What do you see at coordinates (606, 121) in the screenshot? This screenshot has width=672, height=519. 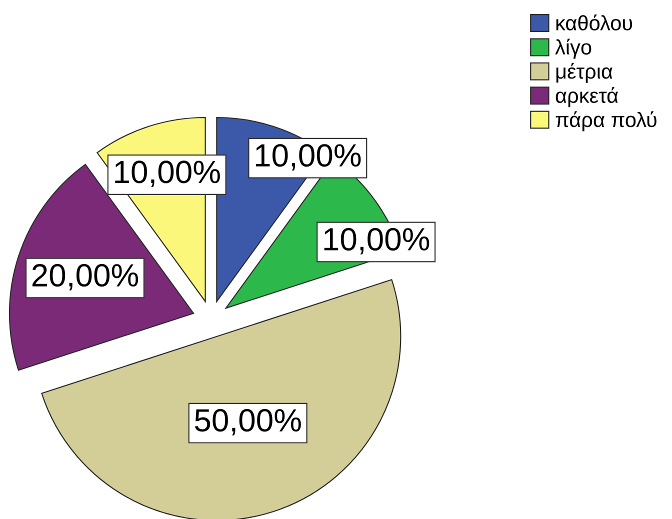 I see `legend-label: πάρα πολύ` at bounding box center [606, 121].